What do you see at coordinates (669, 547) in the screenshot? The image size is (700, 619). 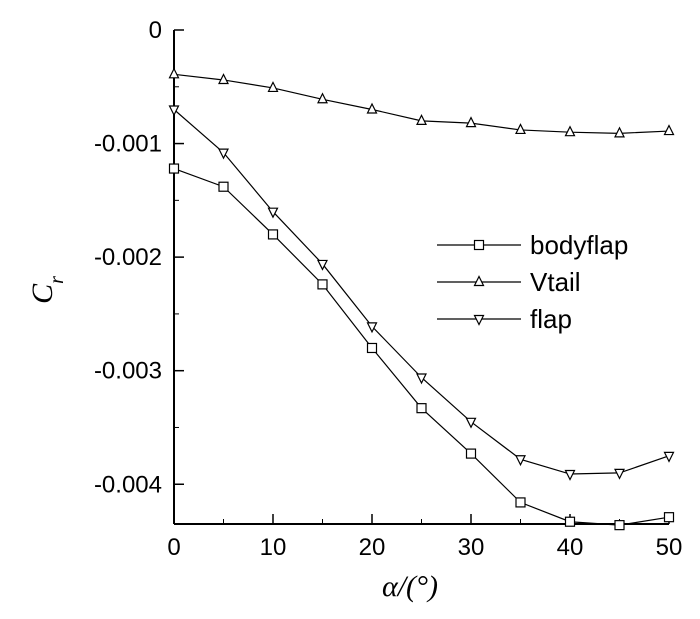 I see `x-tick-label: 50` at bounding box center [669, 547].